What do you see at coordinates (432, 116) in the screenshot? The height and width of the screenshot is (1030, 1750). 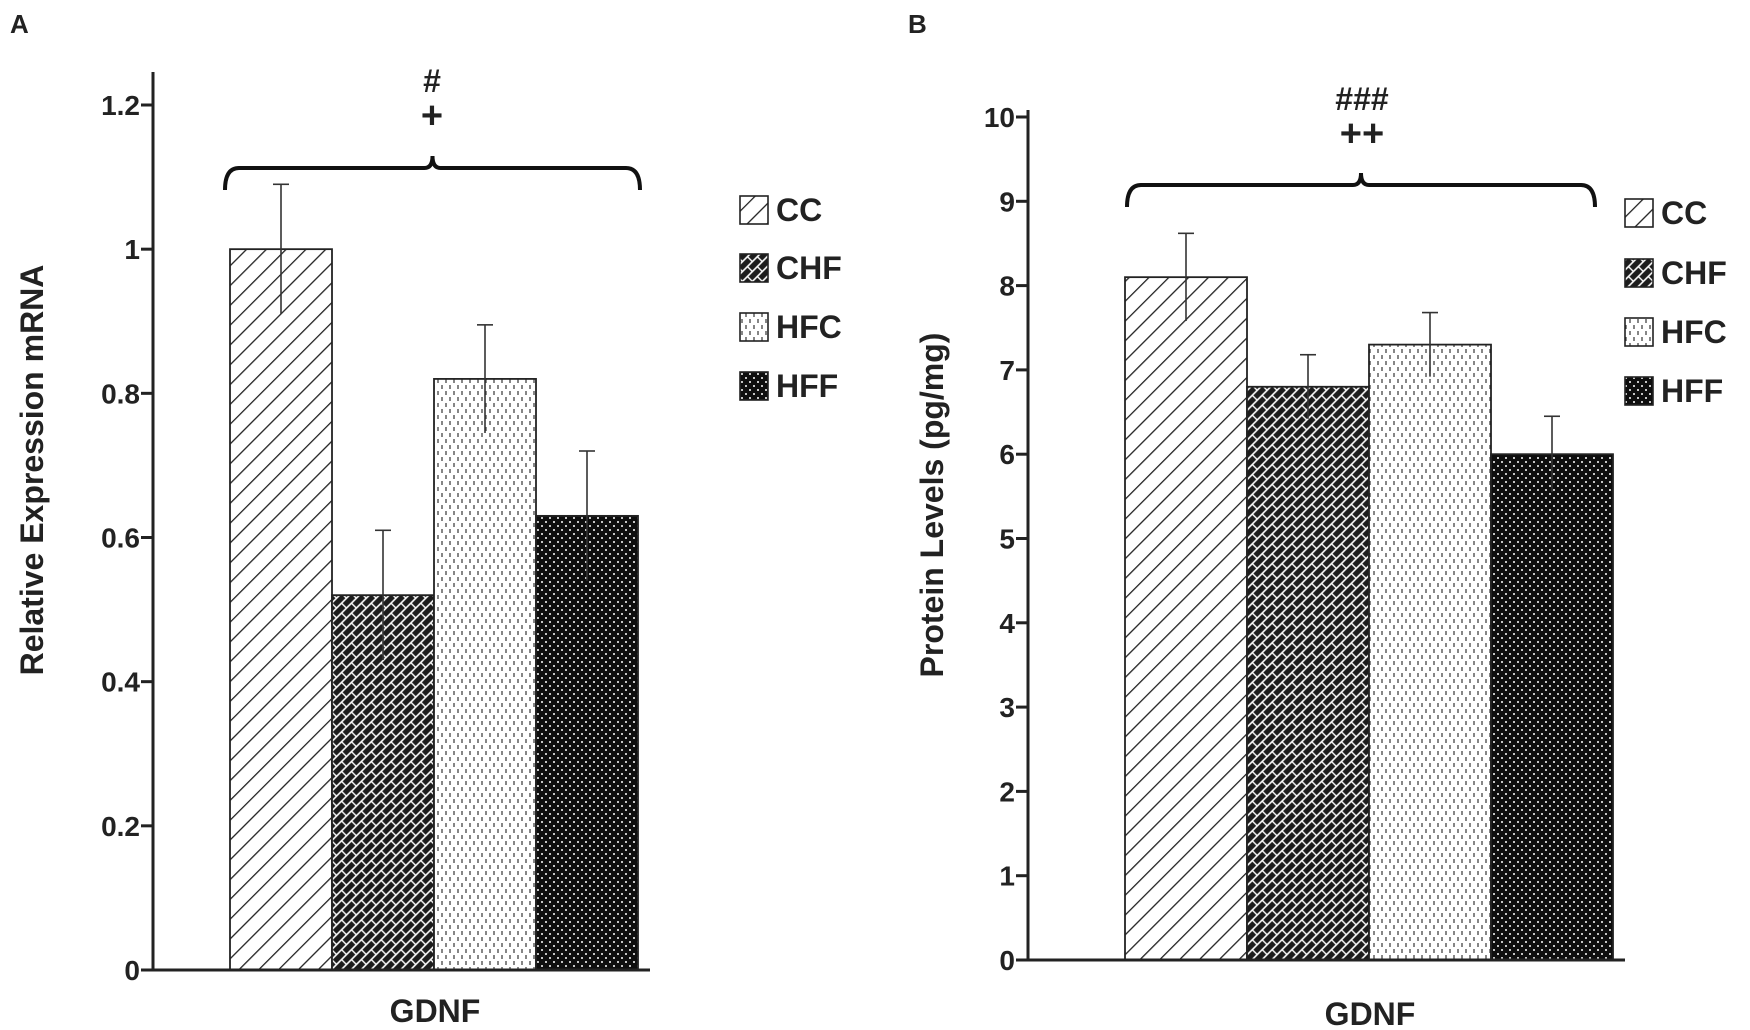 I see `annotation-plus: +` at bounding box center [432, 116].